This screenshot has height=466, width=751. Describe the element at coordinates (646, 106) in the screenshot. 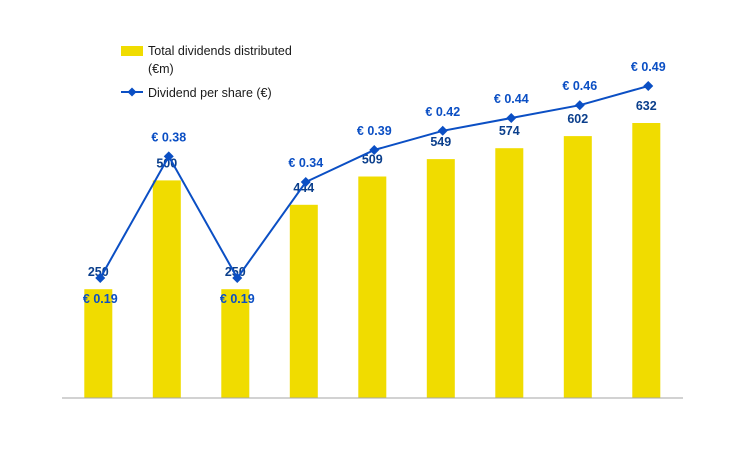

I see `bar-label-9: 632` at that location.